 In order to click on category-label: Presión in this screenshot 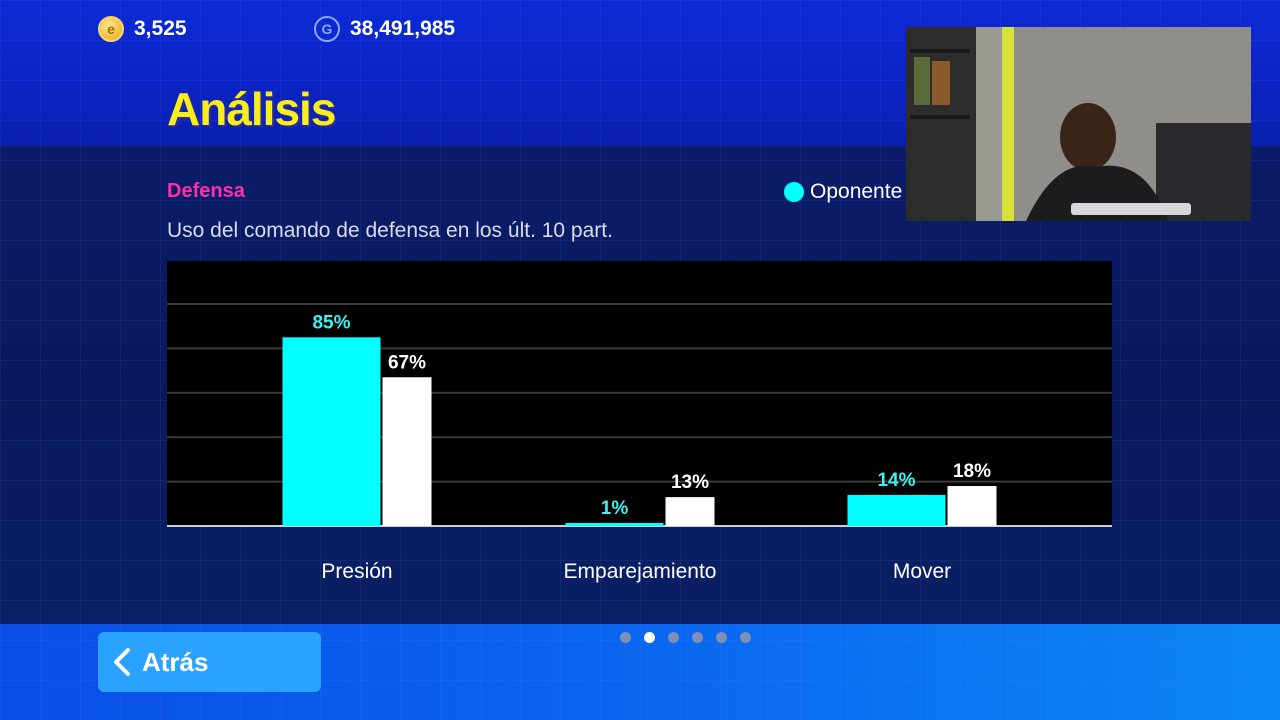, I will do `click(357, 571)`.